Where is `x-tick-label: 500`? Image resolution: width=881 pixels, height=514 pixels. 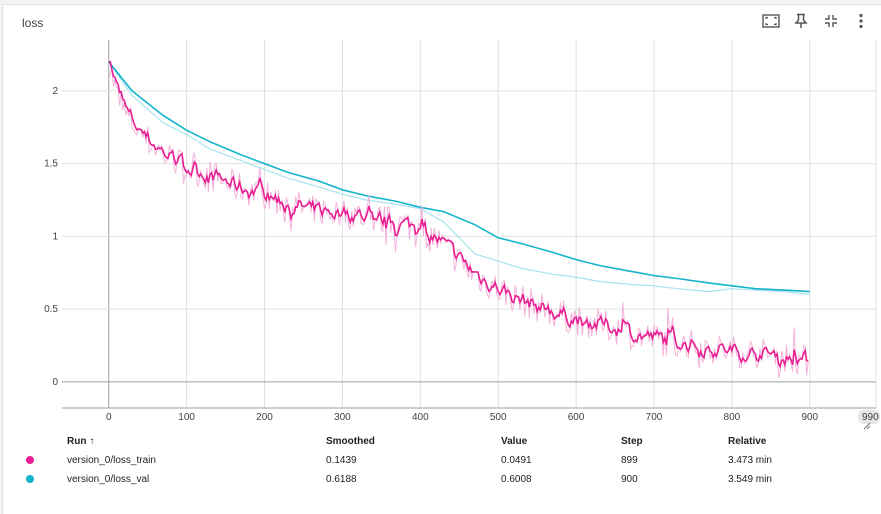 x-tick-label: 500 is located at coordinates (498, 417).